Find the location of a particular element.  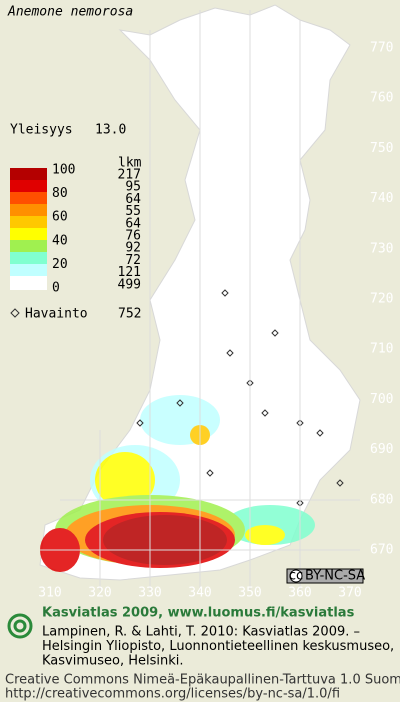

count: 76 is located at coordinates (133, 236).